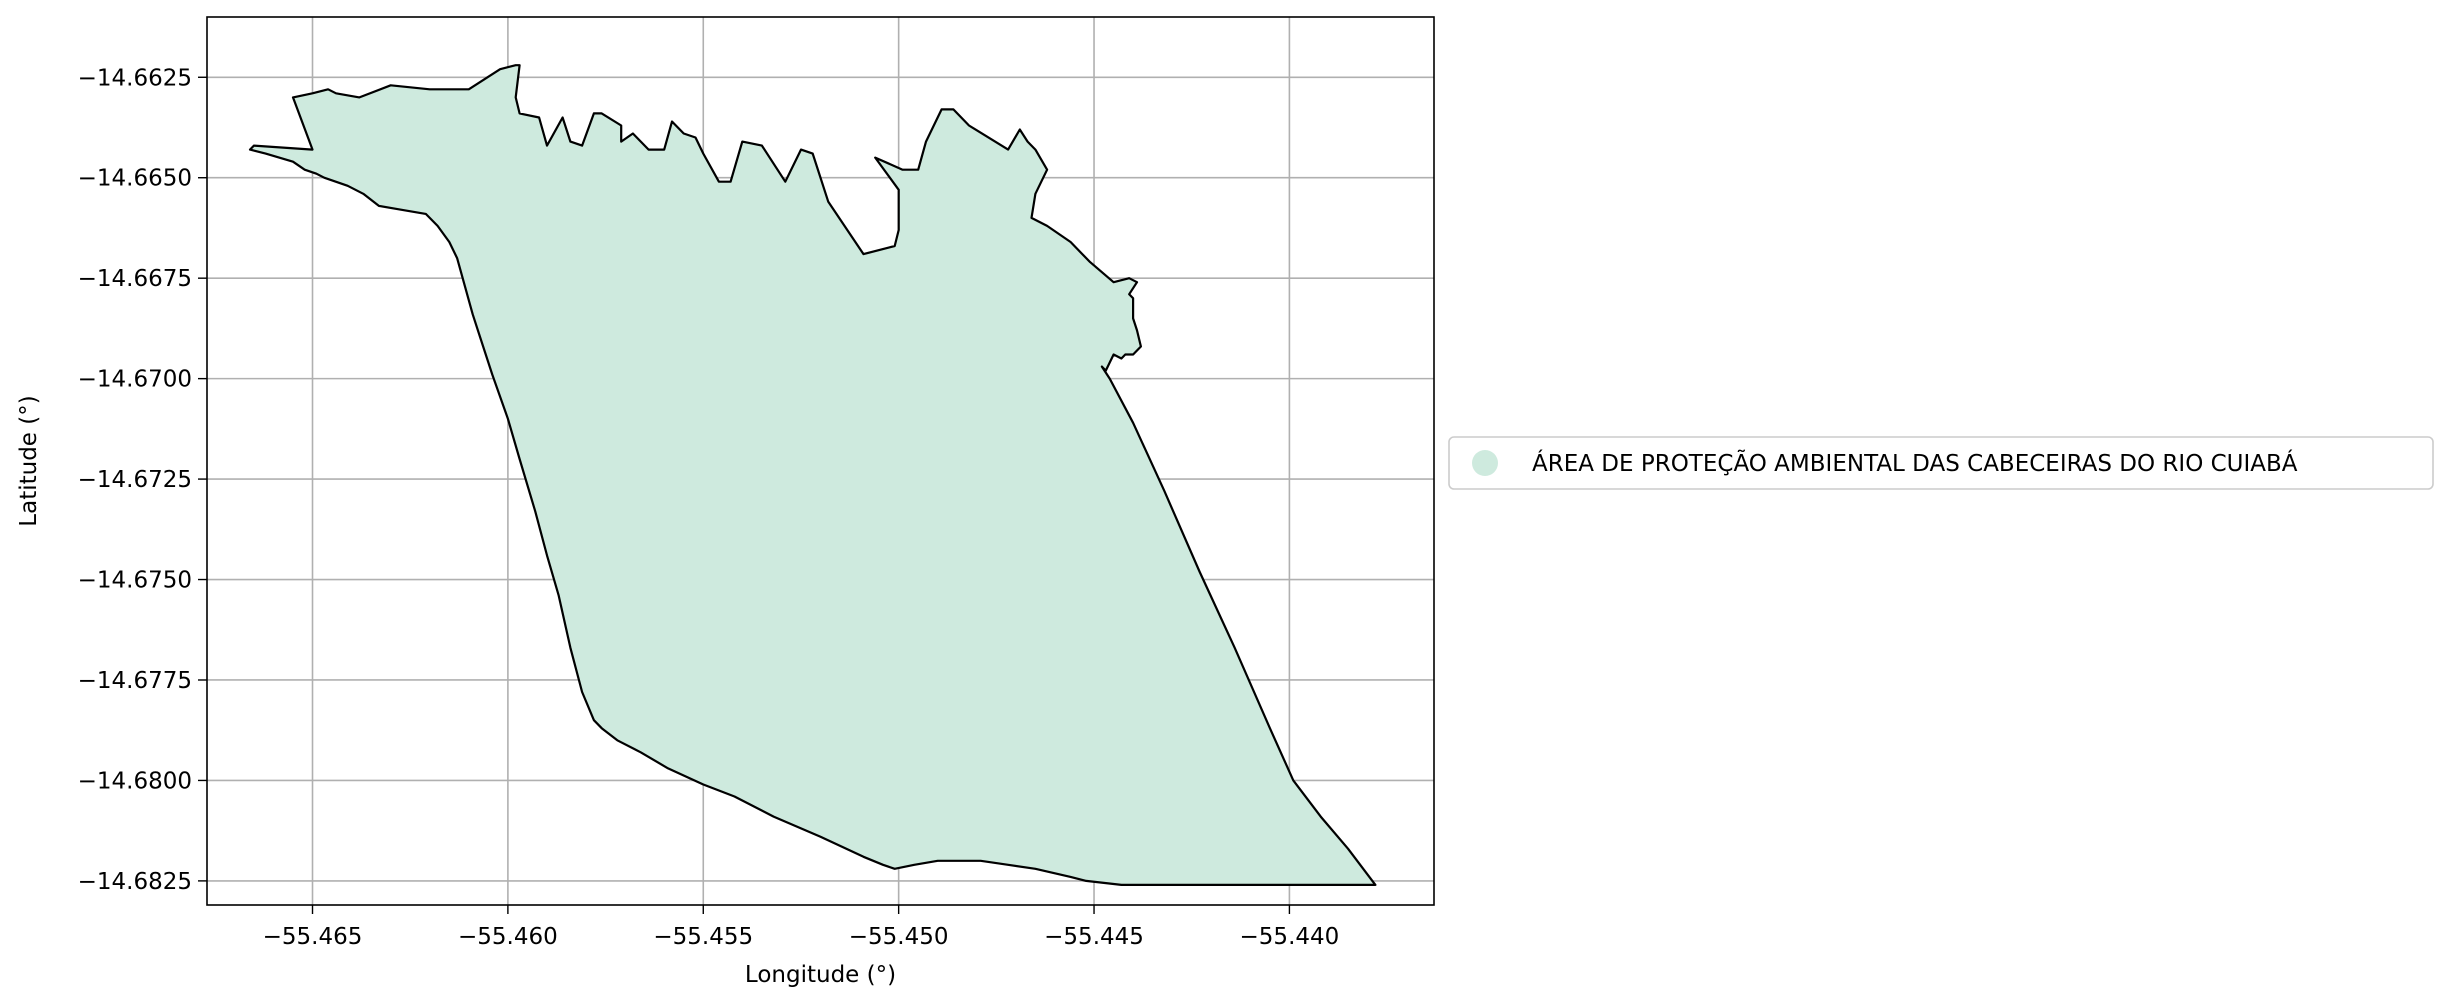  What do you see at coordinates (135, 78) in the screenshot?
I see `y-tick-label-0: −14.6625` at bounding box center [135, 78].